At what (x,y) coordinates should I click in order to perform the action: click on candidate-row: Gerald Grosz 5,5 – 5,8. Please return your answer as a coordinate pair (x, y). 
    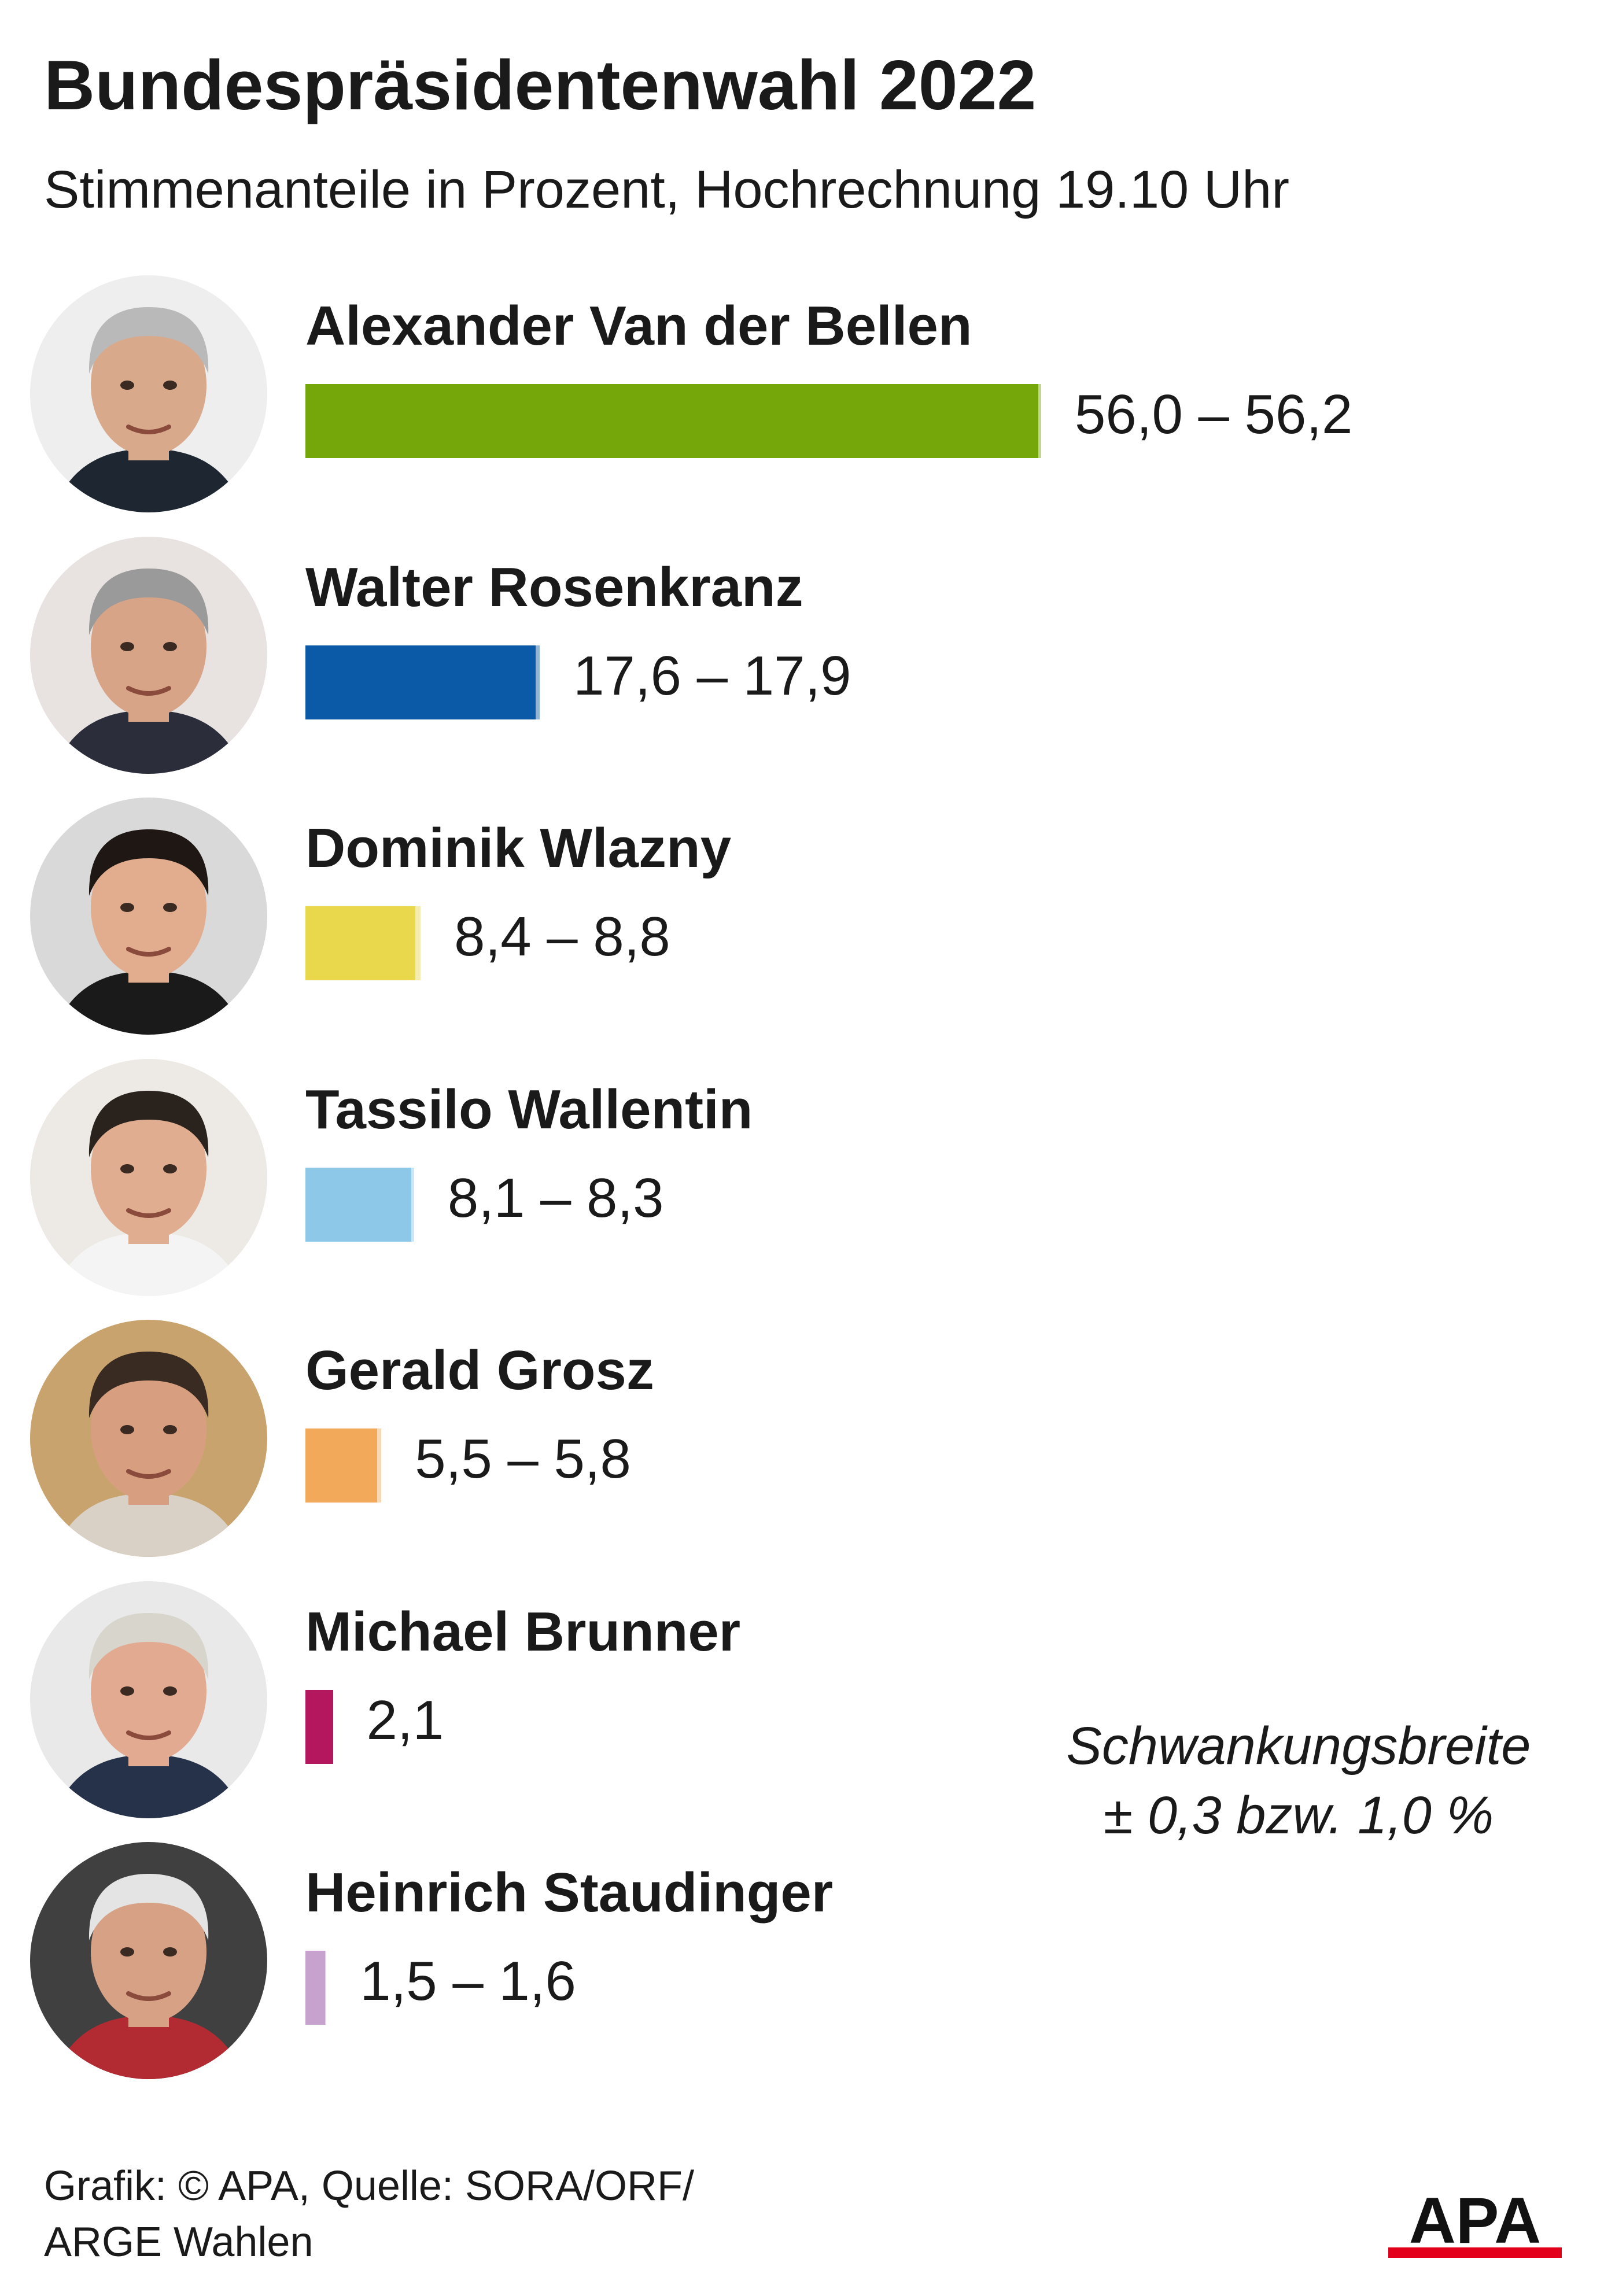
    Looking at the image, I should click on (802, 1441).